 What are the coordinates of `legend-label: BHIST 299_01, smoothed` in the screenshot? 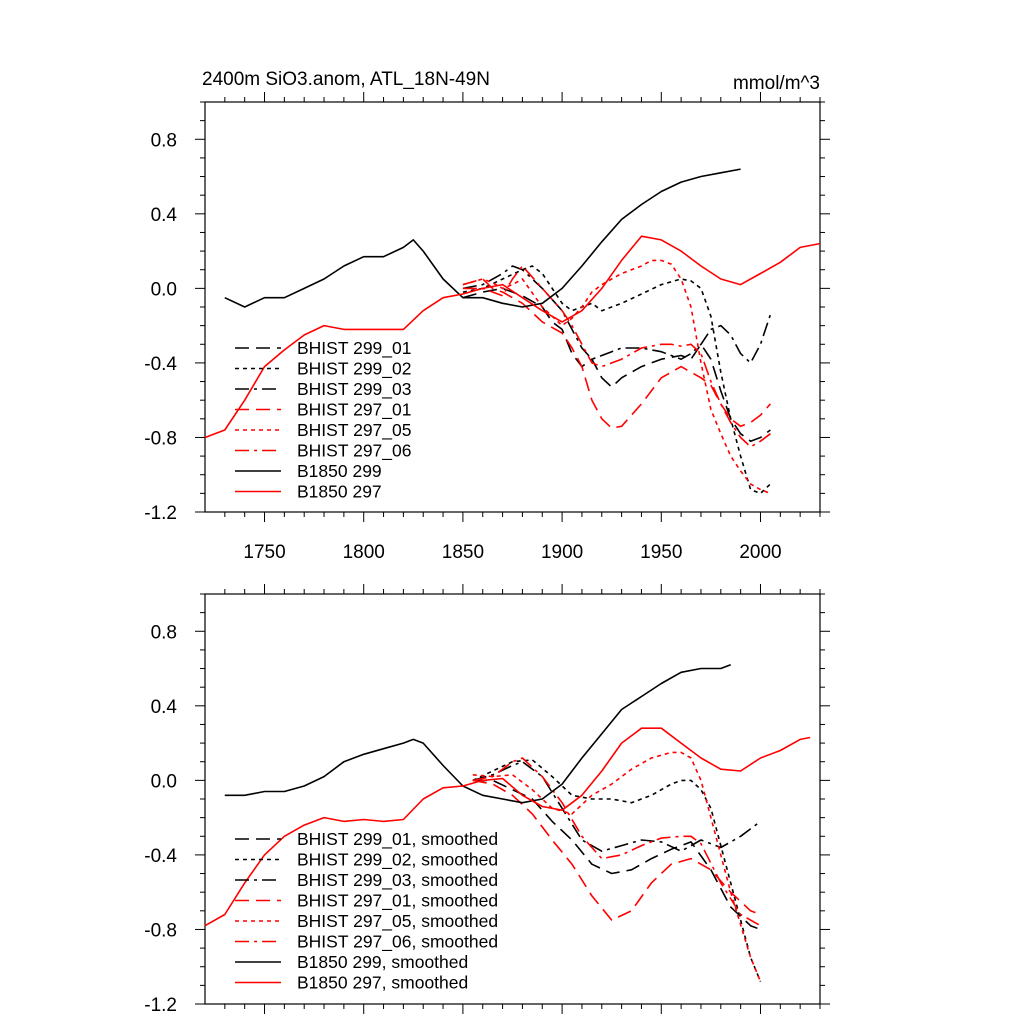 It's located at (397, 839).